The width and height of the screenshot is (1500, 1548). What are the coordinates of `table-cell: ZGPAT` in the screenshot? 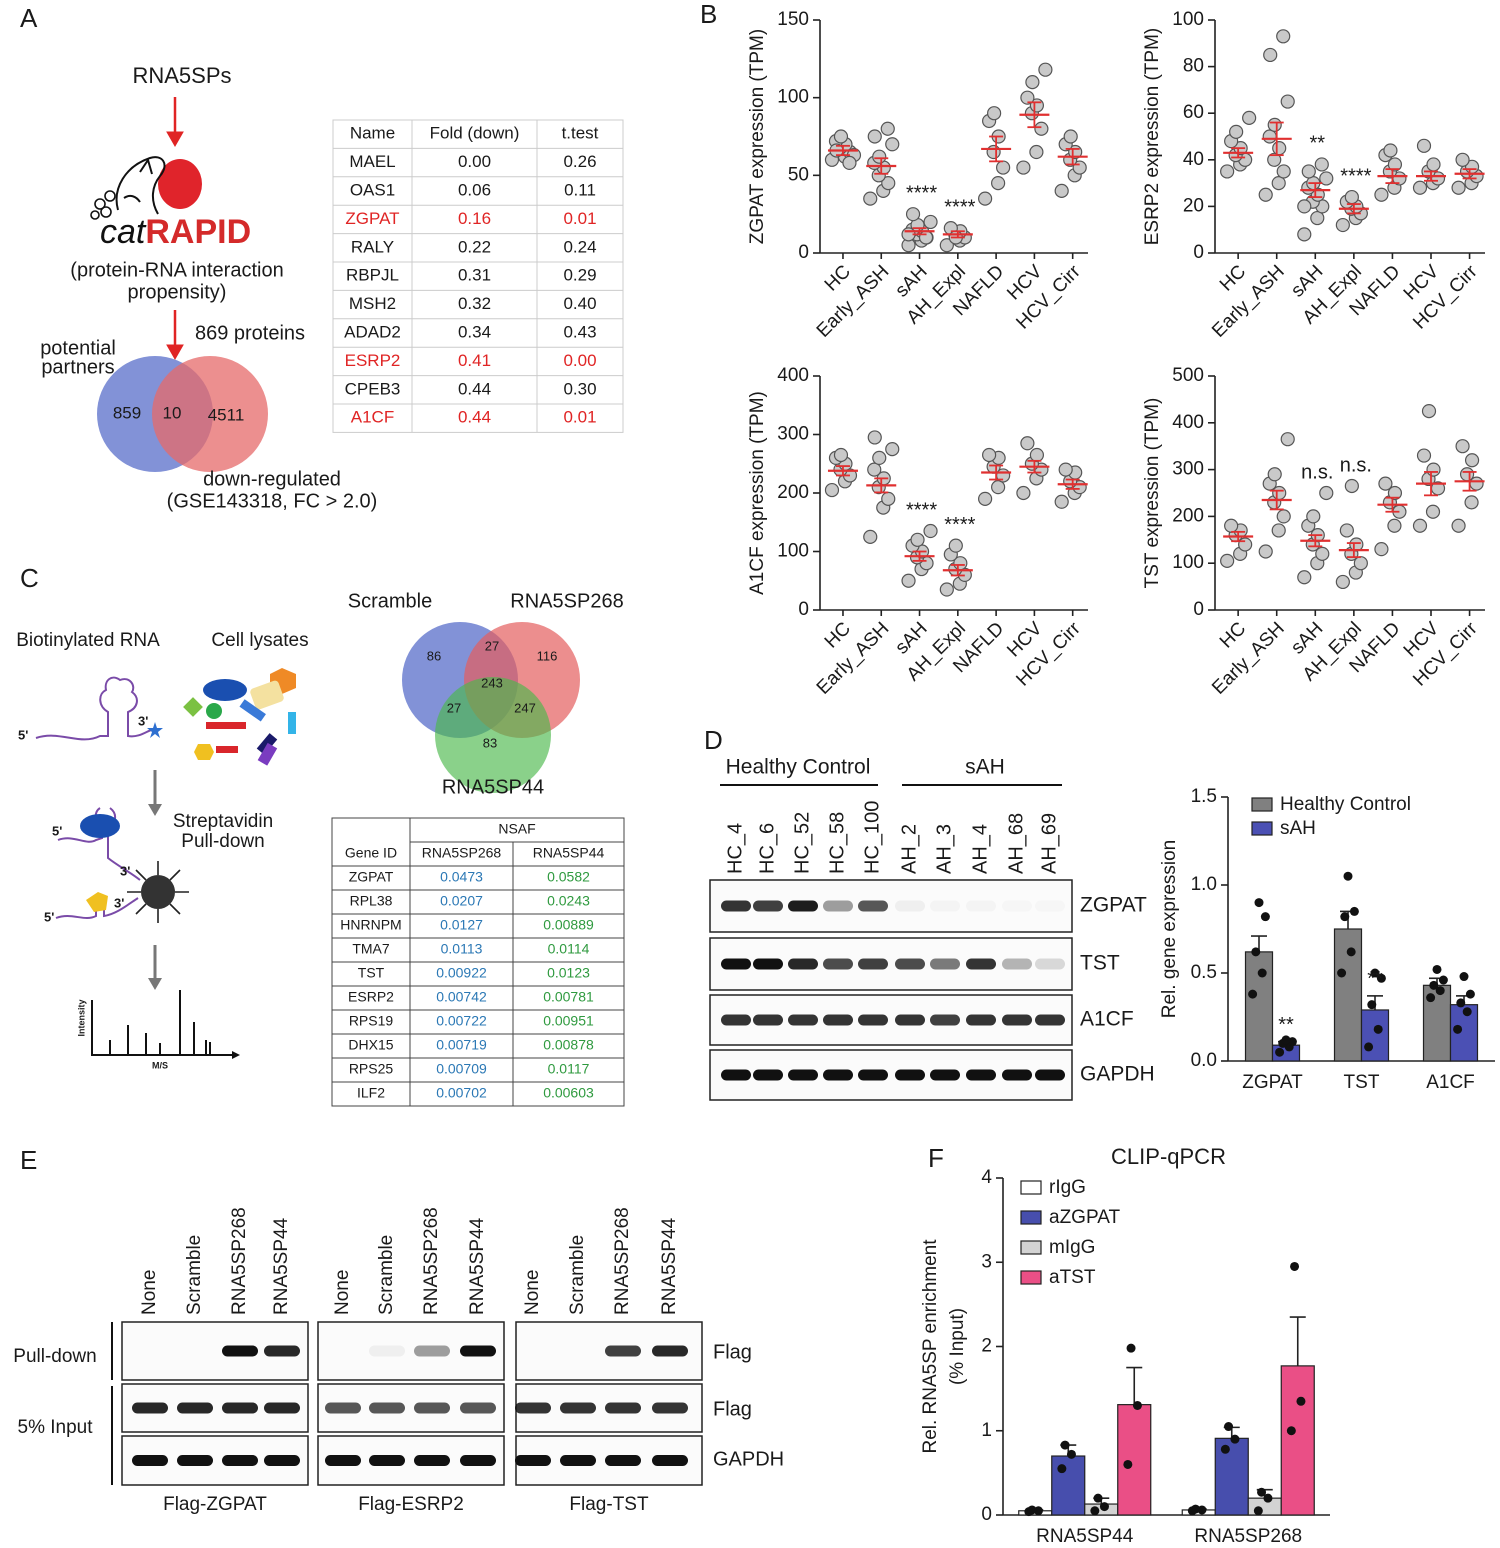 It's located at (371, 877).